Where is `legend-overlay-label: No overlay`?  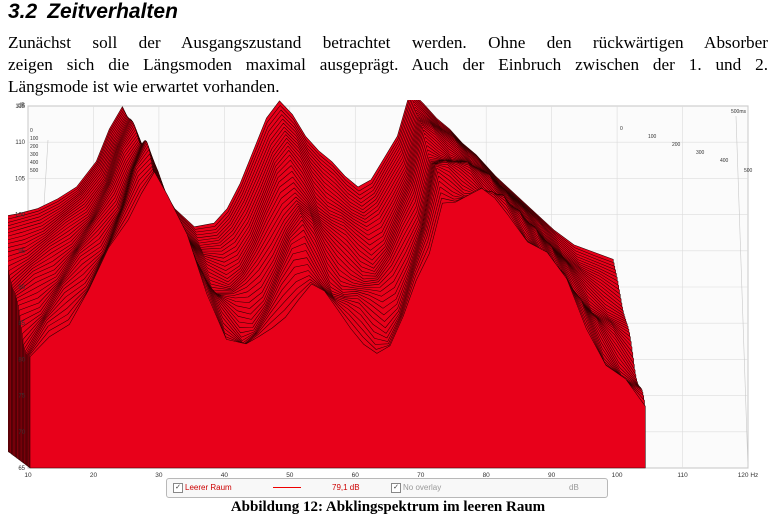 legend-overlay-label: No overlay is located at coordinates (422, 487).